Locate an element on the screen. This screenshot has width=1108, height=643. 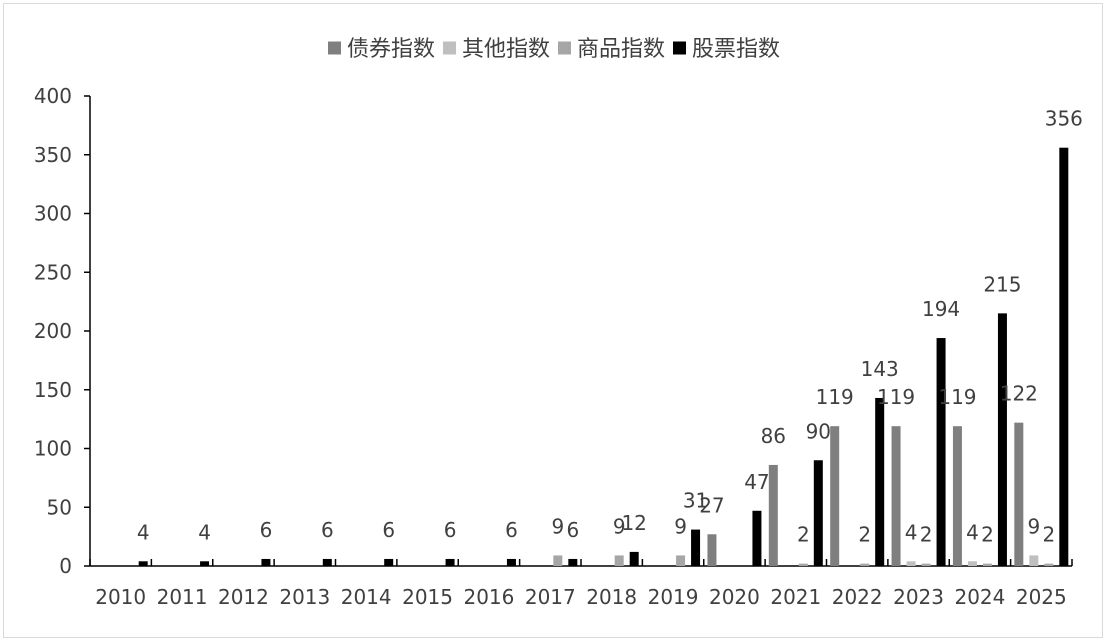
bar-s3-2021 is located at coordinates (803, 564).